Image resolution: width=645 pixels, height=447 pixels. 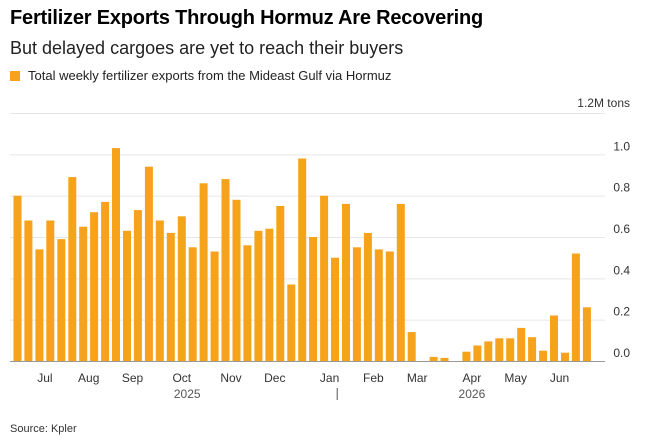 What do you see at coordinates (621, 188) in the screenshot?
I see `y-tick-label: 0.8` at bounding box center [621, 188].